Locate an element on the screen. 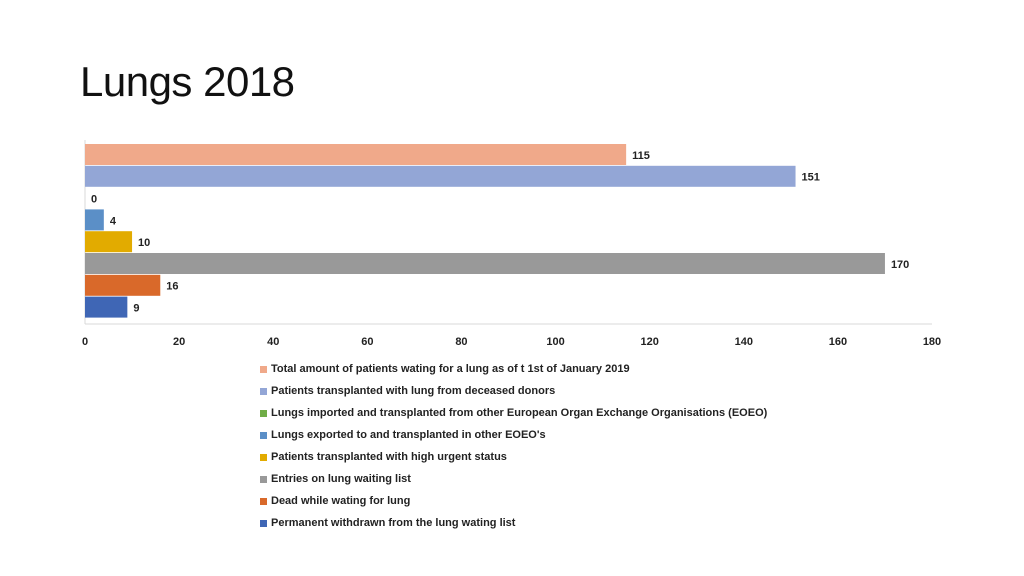 The image size is (1024, 576). legend-item: Entries on lung waiting list is located at coordinates (513, 479).